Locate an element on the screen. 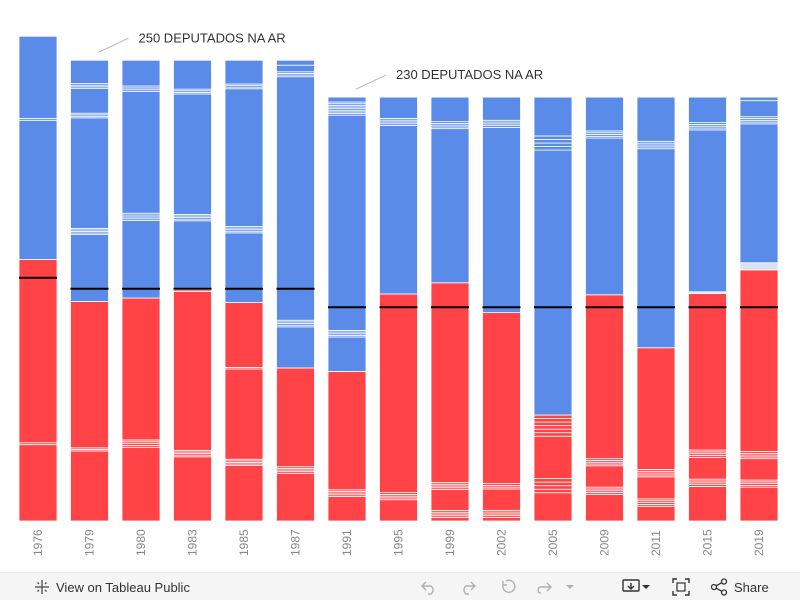 This screenshot has height=601, width=800. redo-button is located at coordinates (468, 587).